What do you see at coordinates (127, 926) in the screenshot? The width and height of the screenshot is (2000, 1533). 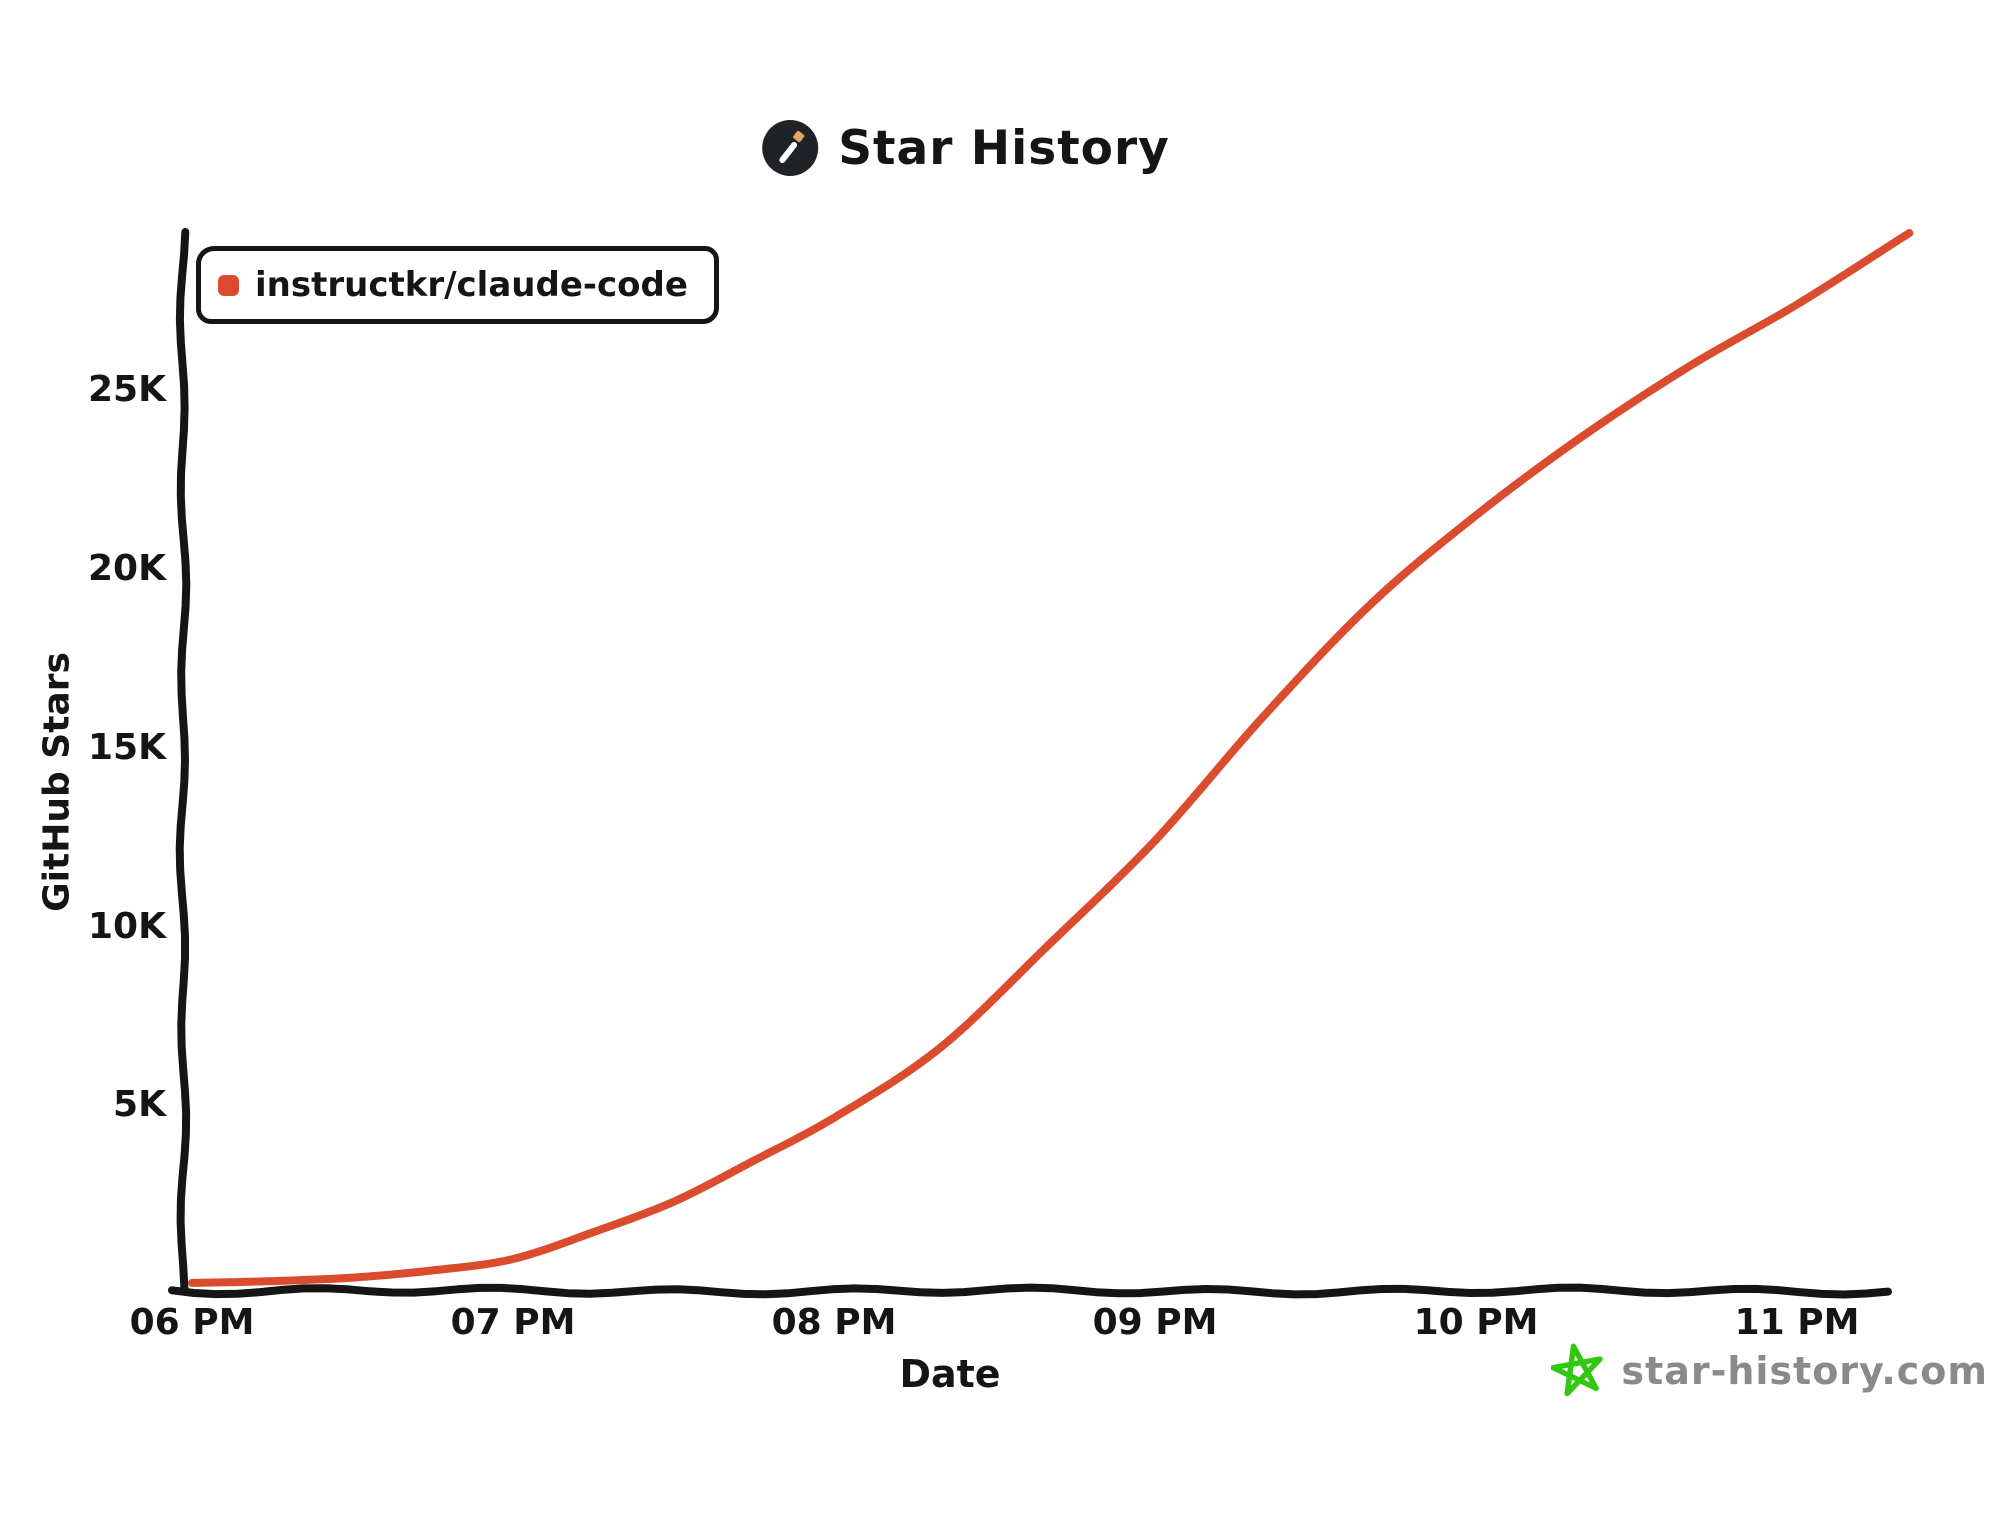 I see `y-tick-label: 10K` at bounding box center [127, 926].